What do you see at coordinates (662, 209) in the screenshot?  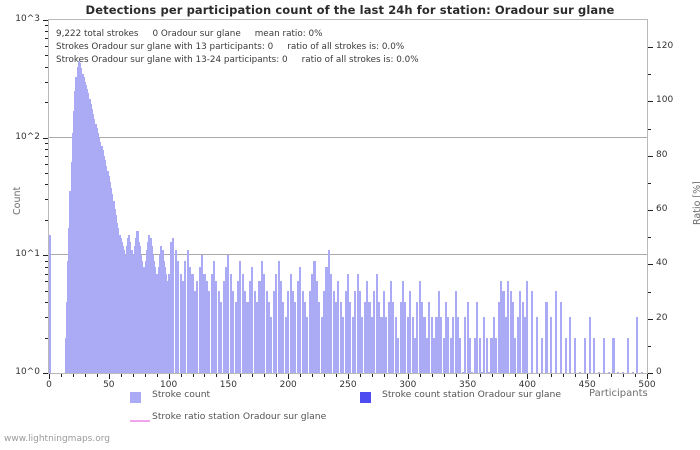 I see `y2-tick-label: 60` at bounding box center [662, 209].